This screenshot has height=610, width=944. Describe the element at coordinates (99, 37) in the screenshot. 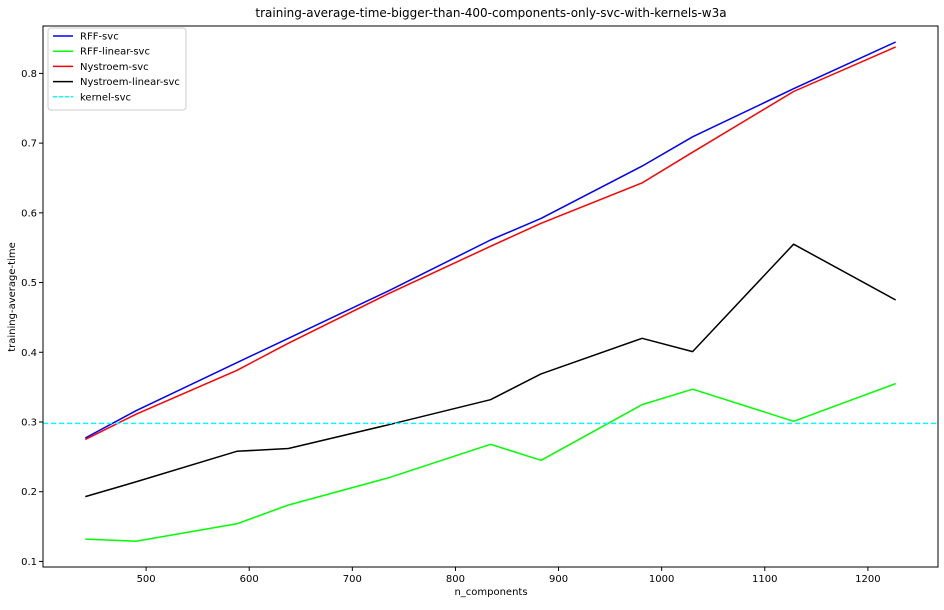

I see `legend-label: RFF-svc` at that location.